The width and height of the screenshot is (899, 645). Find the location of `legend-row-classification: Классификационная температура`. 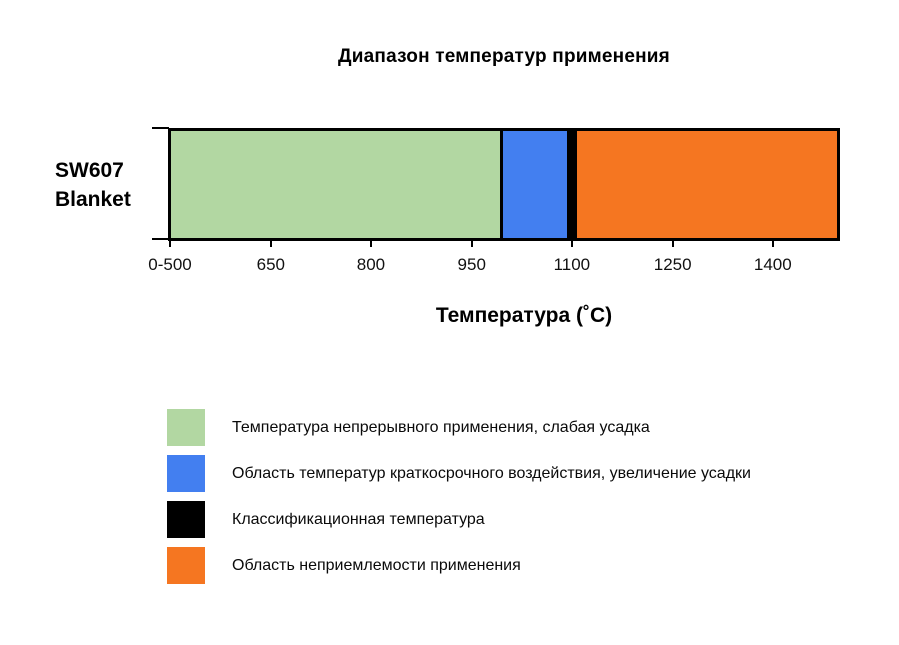

legend-row-classification: Классификационная температура is located at coordinates (459, 519).